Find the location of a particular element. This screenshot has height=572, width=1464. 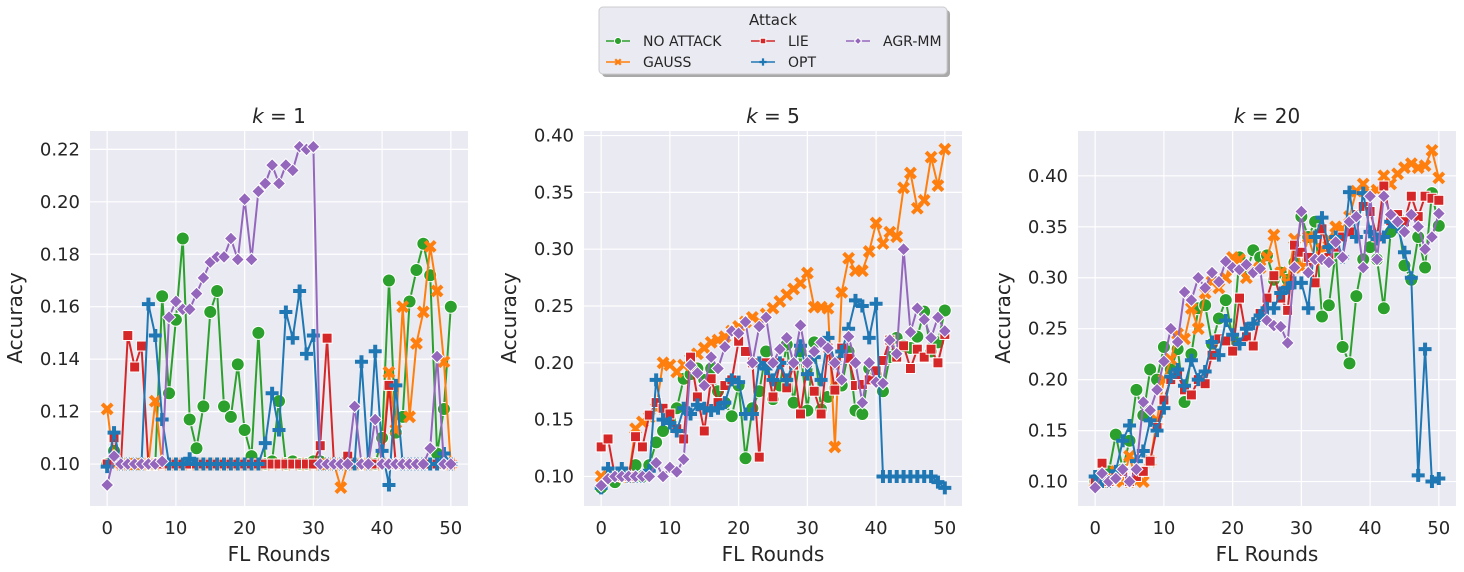

panel-k5-title-value: = 5 is located at coordinates (782, 116).